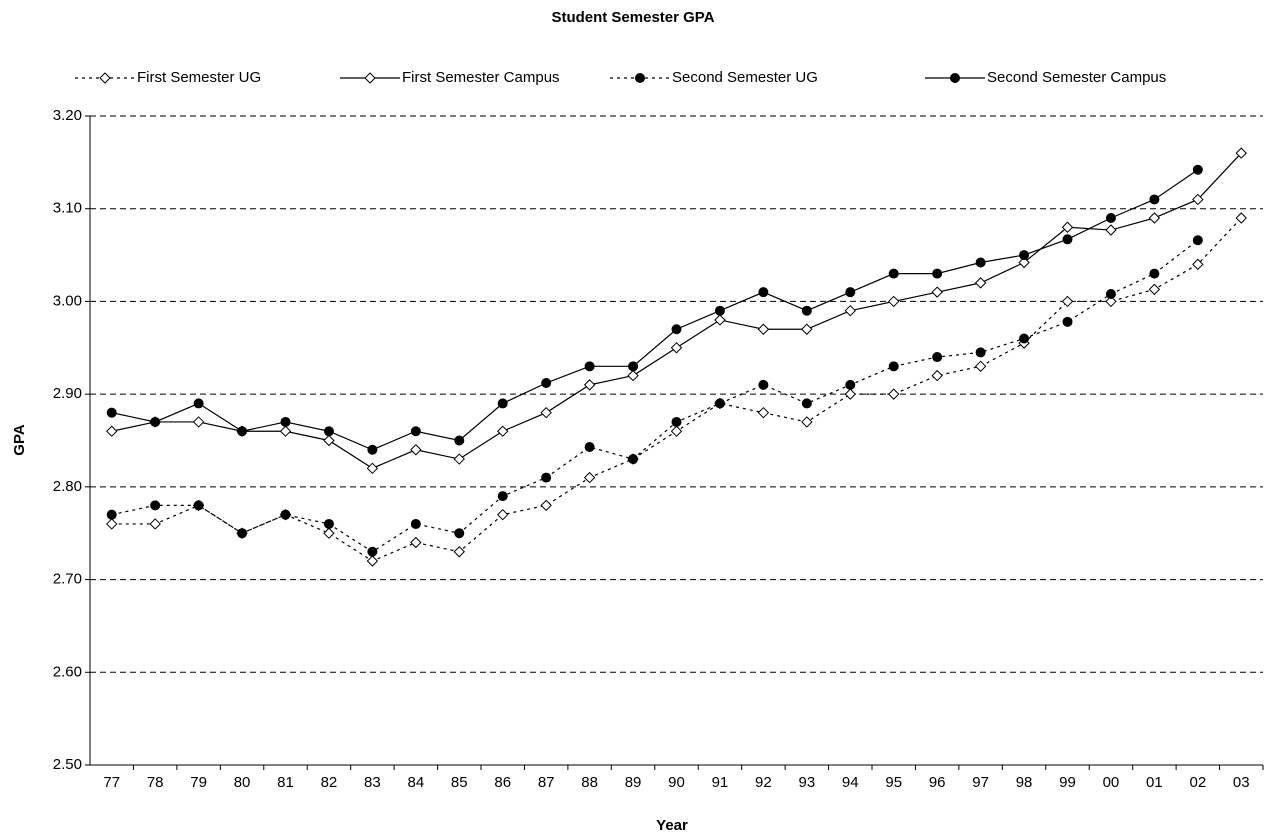  What do you see at coordinates (763, 782) in the screenshot?
I see `x-tick-label: 92` at bounding box center [763, 782].